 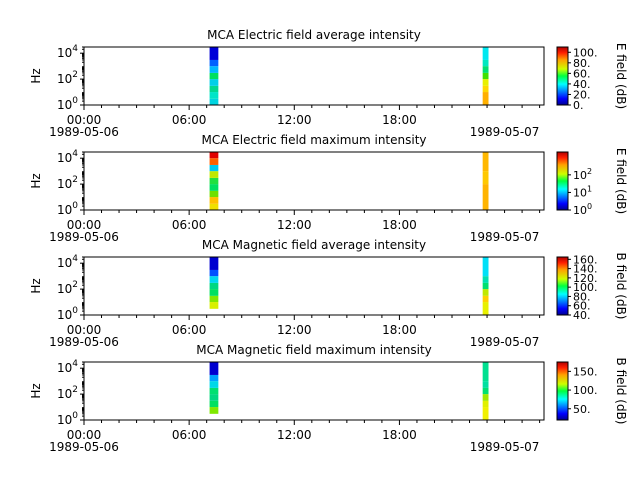 I want to click on colorbar-tick-label: 50., so click(x=582, y=409).